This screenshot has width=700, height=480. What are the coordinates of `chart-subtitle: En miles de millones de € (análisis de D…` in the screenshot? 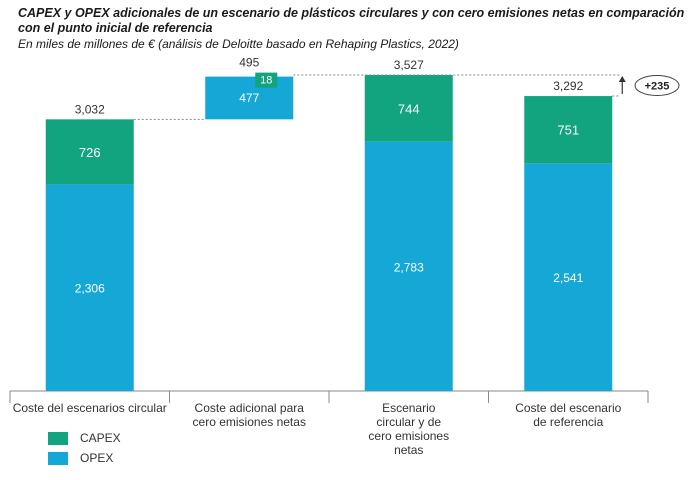 It's located at (238, 44).